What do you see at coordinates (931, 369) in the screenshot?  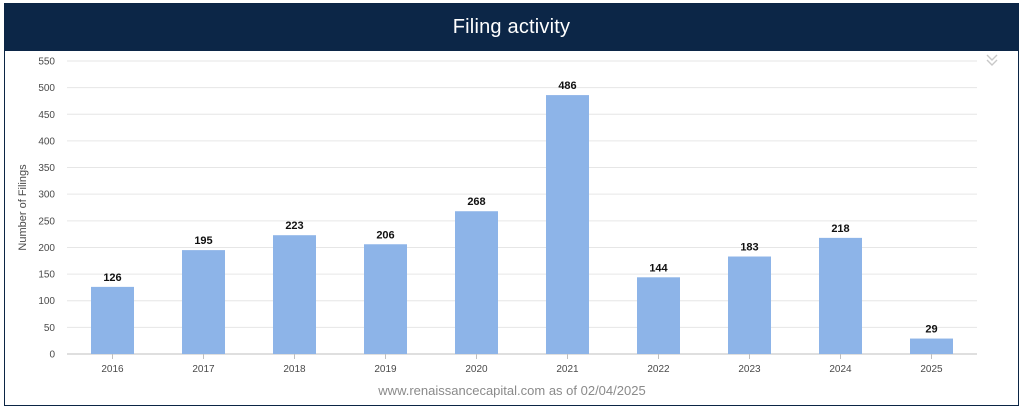 I see `x-tick-label: 2025` at bounding box center [931, 369].